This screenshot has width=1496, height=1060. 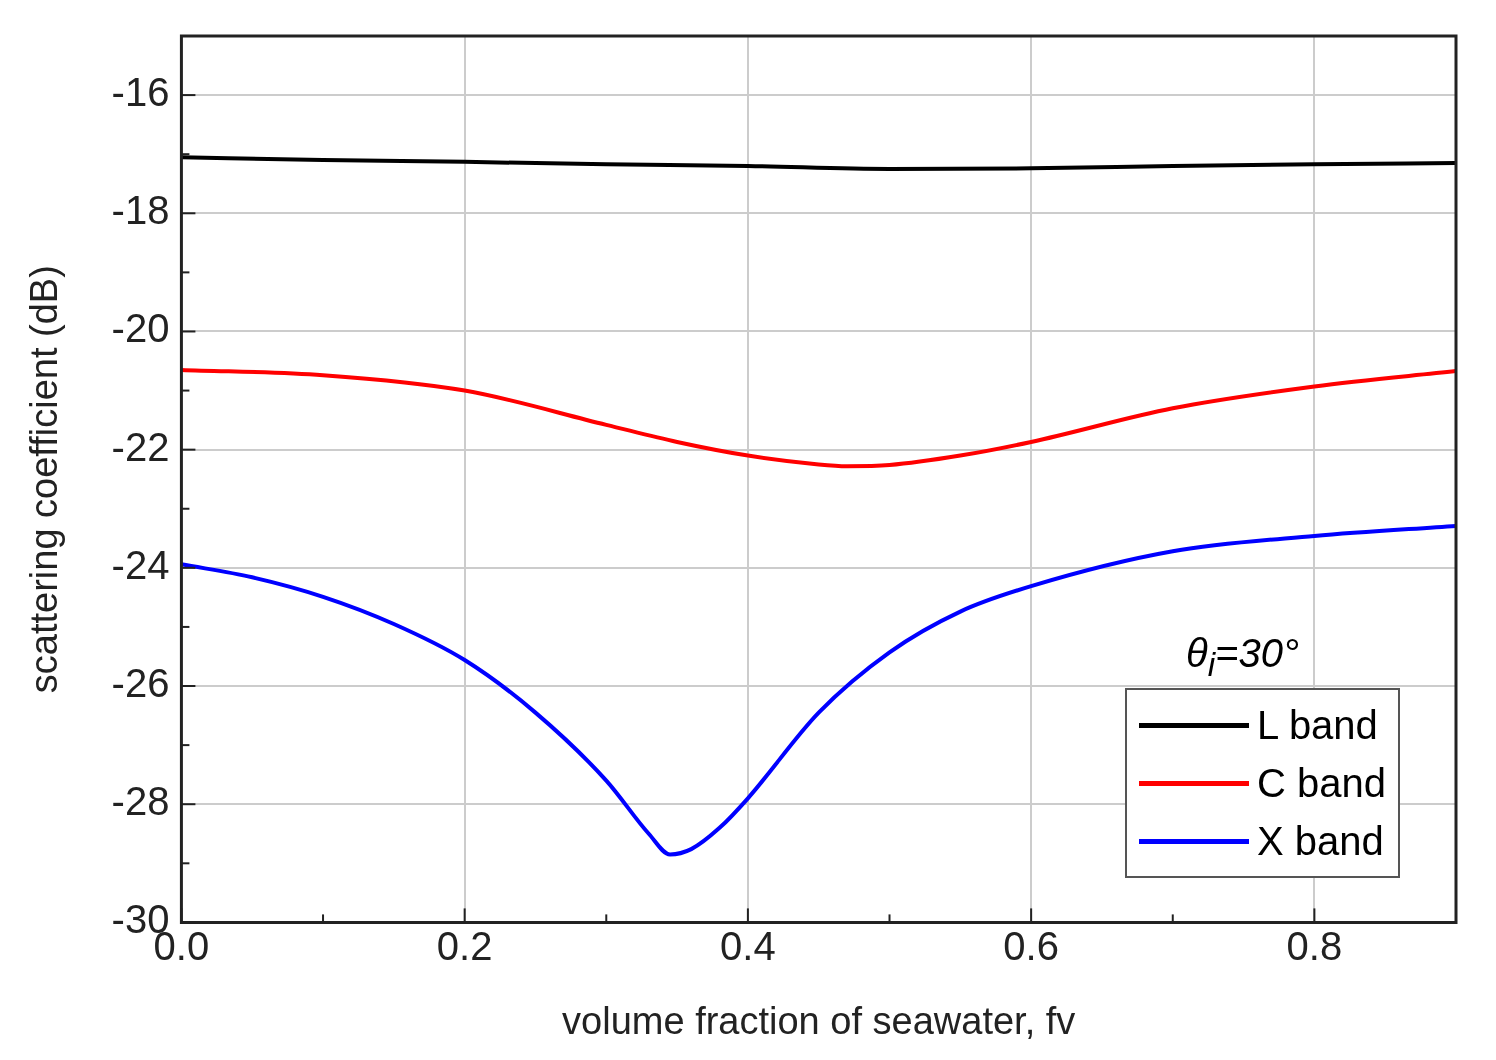 I want to click on y-tick-label: -22, so click(x=140, y=446).